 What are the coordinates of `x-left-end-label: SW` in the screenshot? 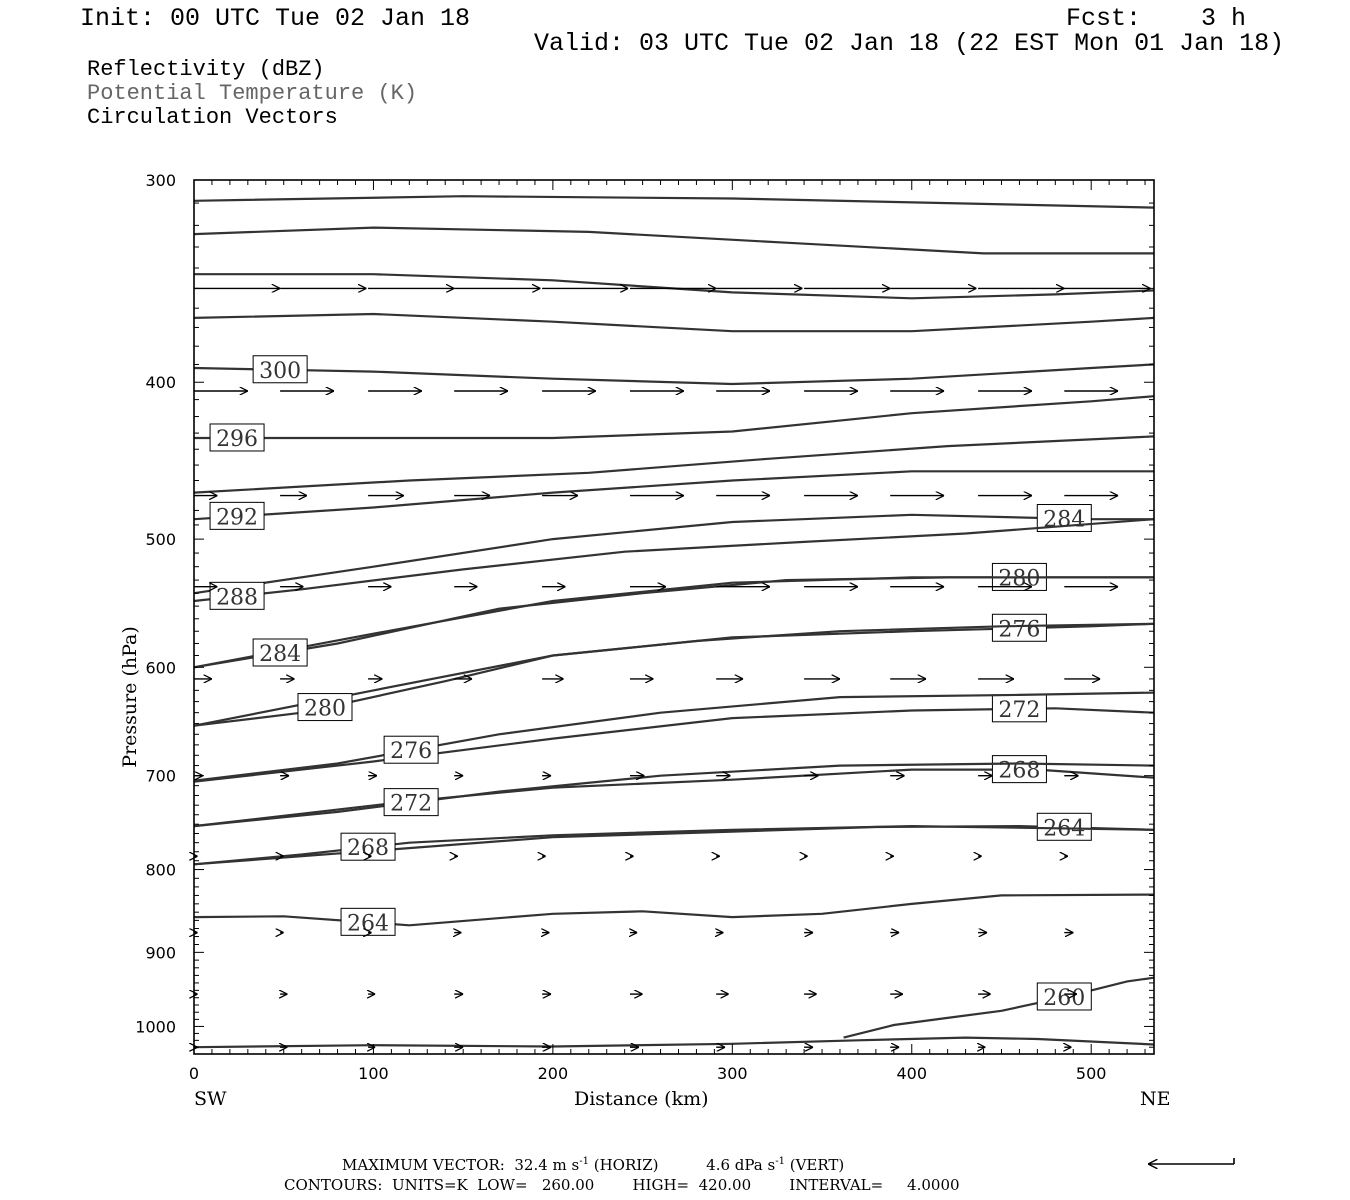 It's located at (210, 1099).